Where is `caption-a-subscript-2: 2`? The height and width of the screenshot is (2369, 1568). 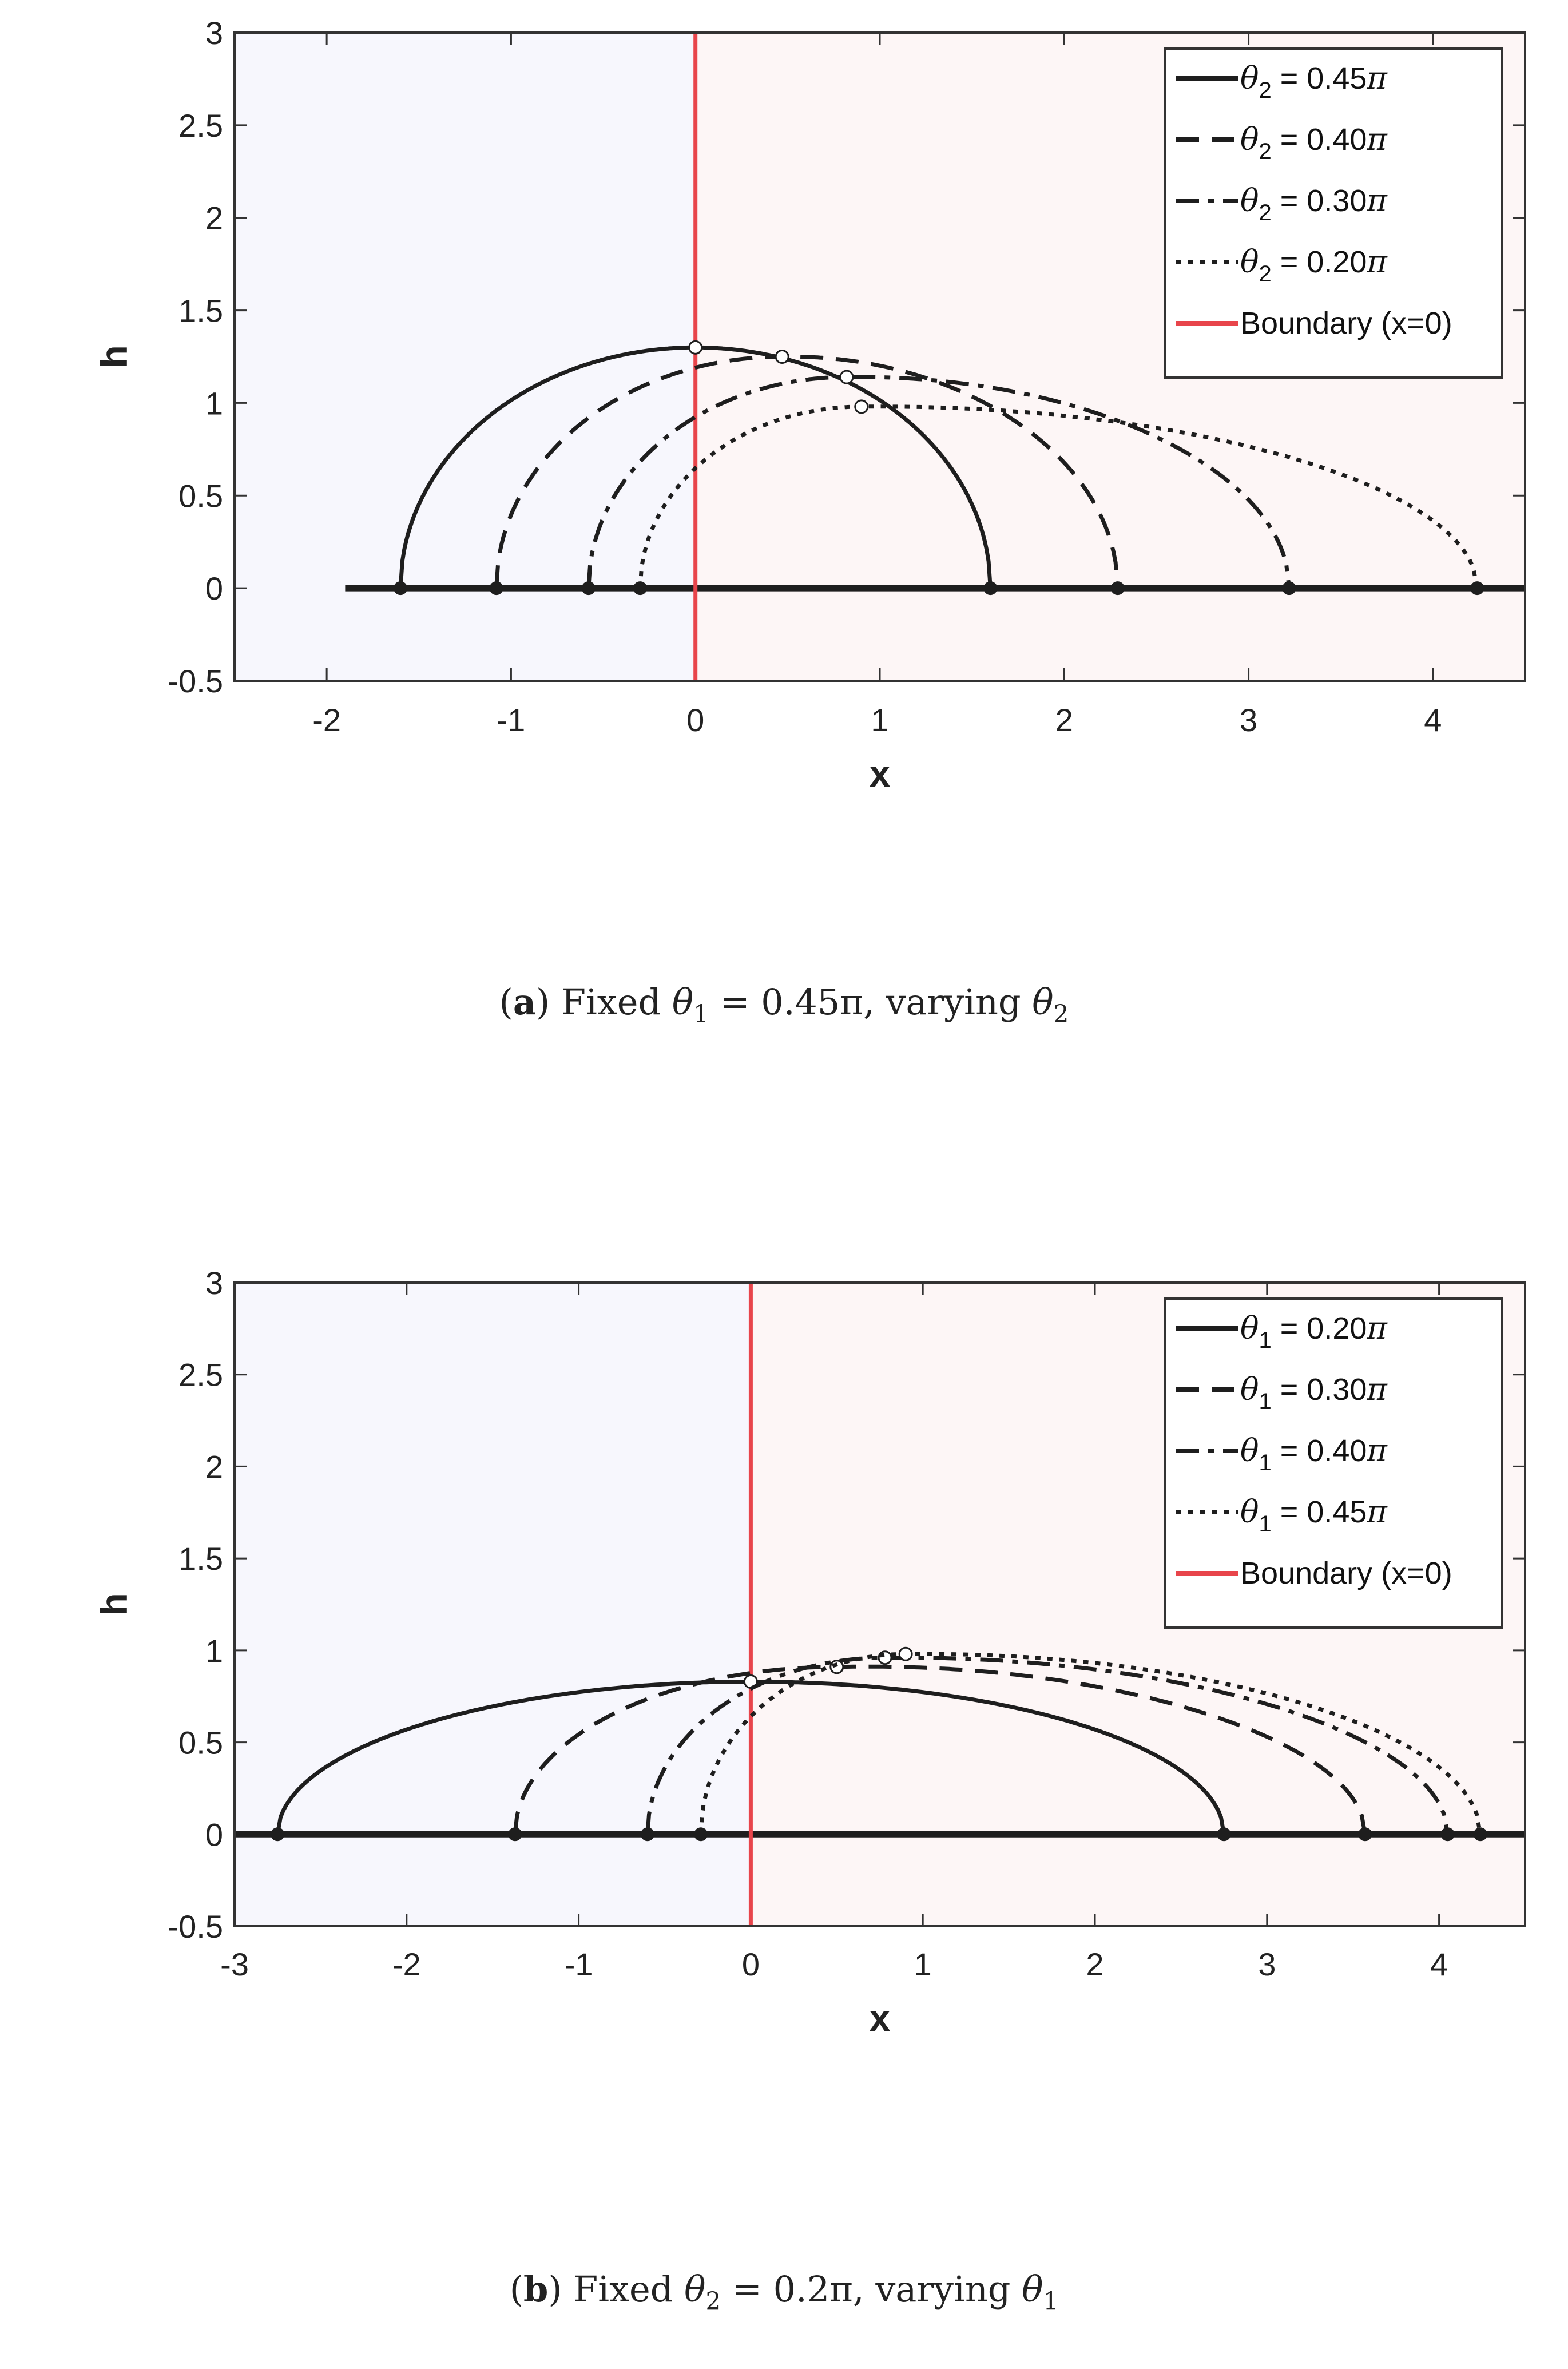
caption-a-subscript-2: 2 is located at coordinates (1061, 1013).